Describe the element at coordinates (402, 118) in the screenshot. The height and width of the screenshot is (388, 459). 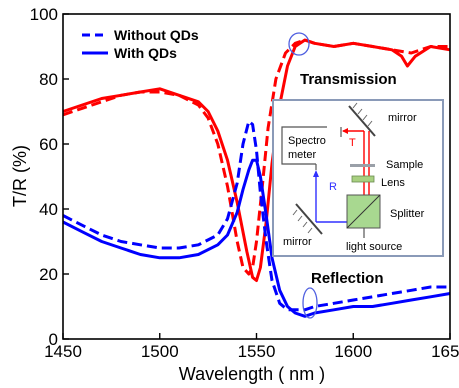
I see `mirror-top-label: mirror` at that location.